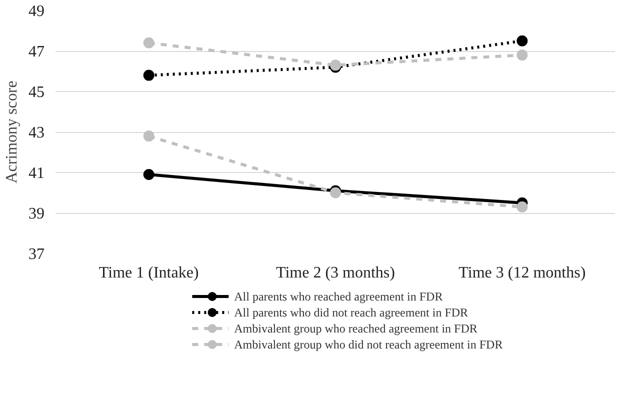  What do you see at coordinates (36, 173) in the screenshot?
I see `y-tick-label: 41` at bounding box center [36, 173].